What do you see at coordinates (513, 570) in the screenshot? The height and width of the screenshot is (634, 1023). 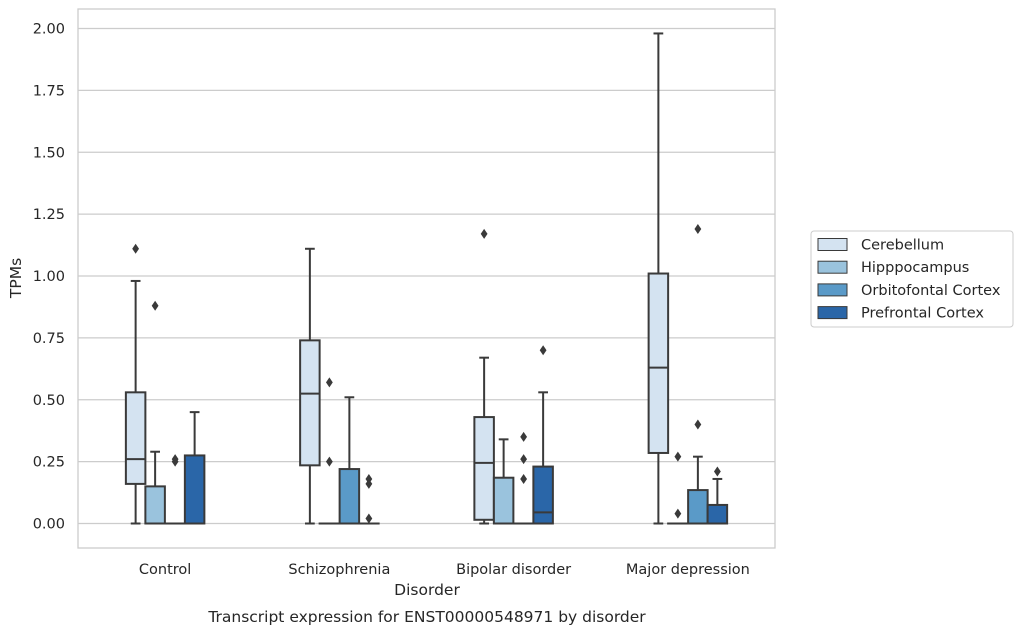 I see `x-tick-label: Bipolar disorder` at bounding box center [513, 570].